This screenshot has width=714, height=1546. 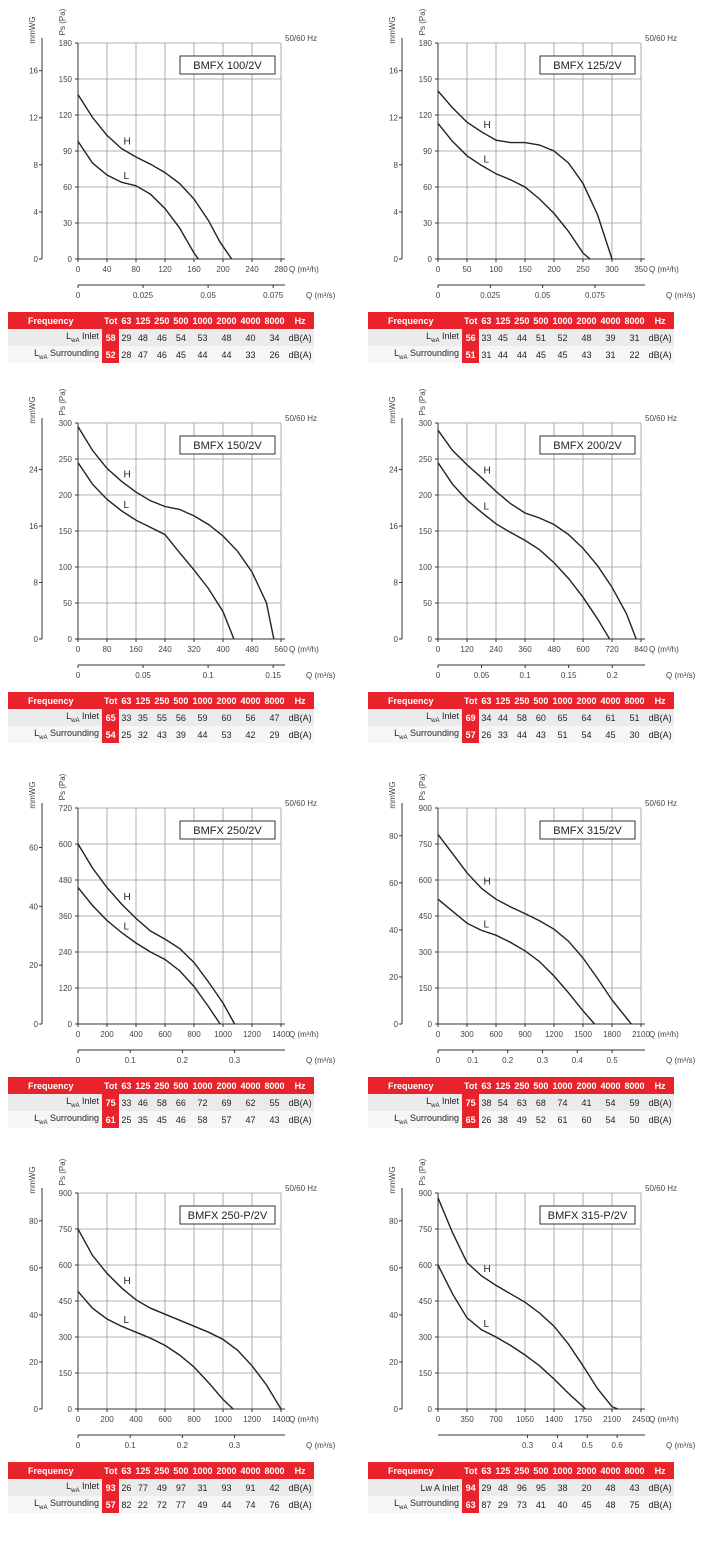 What do you see at coordinates (111, 734) in the screenshot?
I see `total-value: 54` at bounding box center [111, 734].